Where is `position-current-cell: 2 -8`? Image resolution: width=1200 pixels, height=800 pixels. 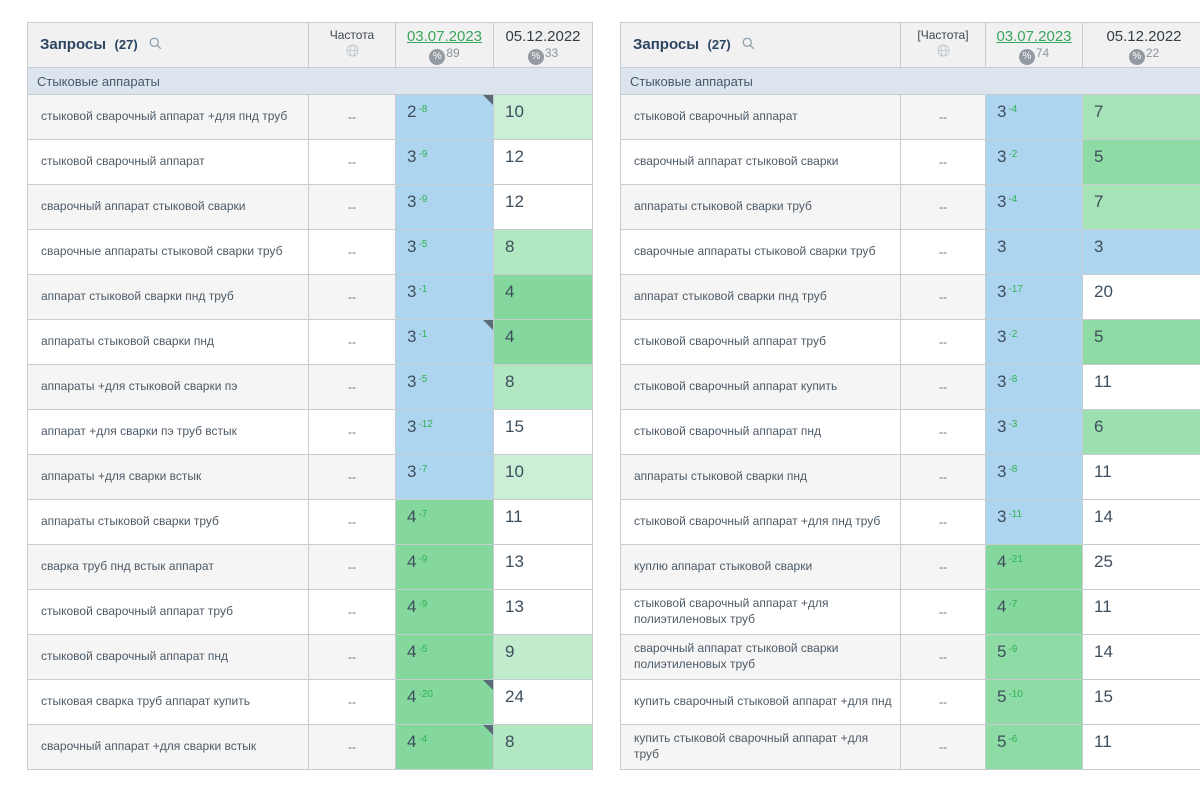 position-current-cell: 2 -8 is located at coordinates (444, 117).